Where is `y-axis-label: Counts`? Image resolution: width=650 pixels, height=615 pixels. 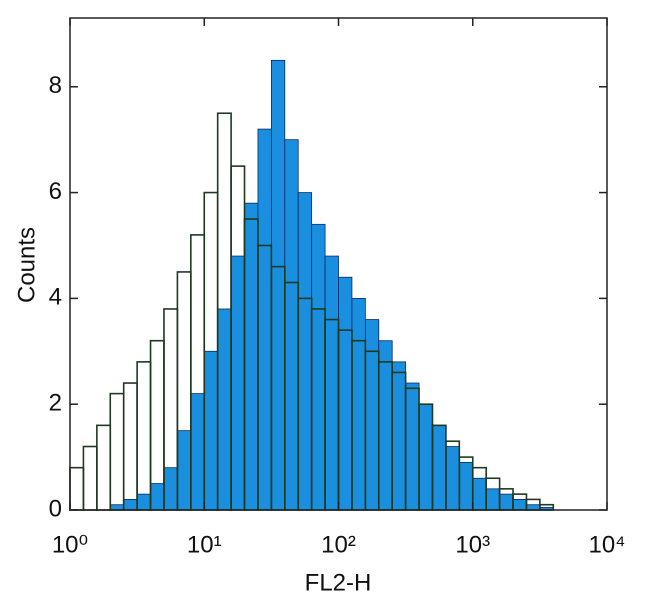 y-axis-label: Counts is located at coordinates (26, 265).